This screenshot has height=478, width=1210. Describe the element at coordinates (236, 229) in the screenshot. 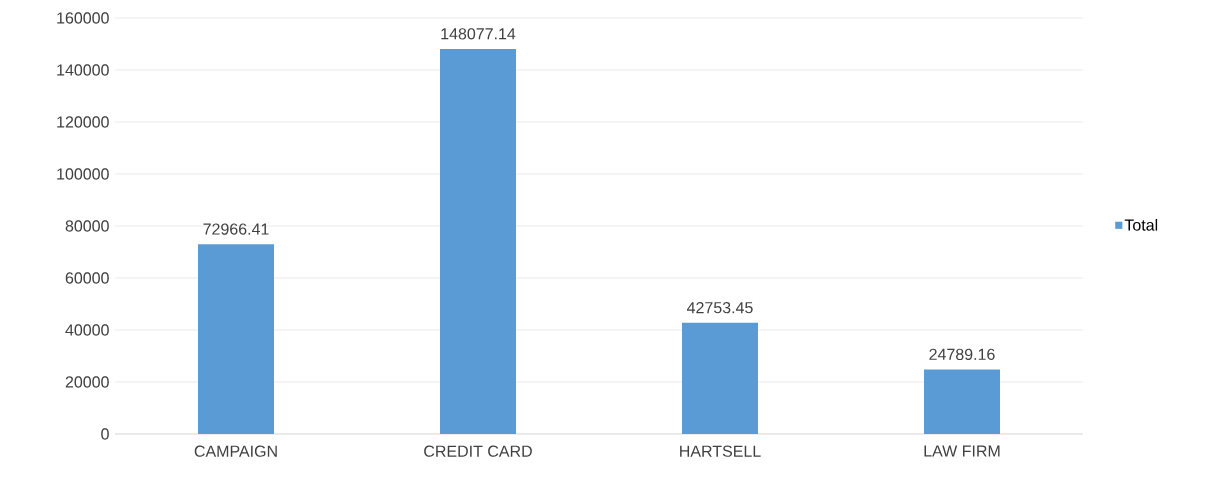

I see `data-label: 72966.41` at that location.